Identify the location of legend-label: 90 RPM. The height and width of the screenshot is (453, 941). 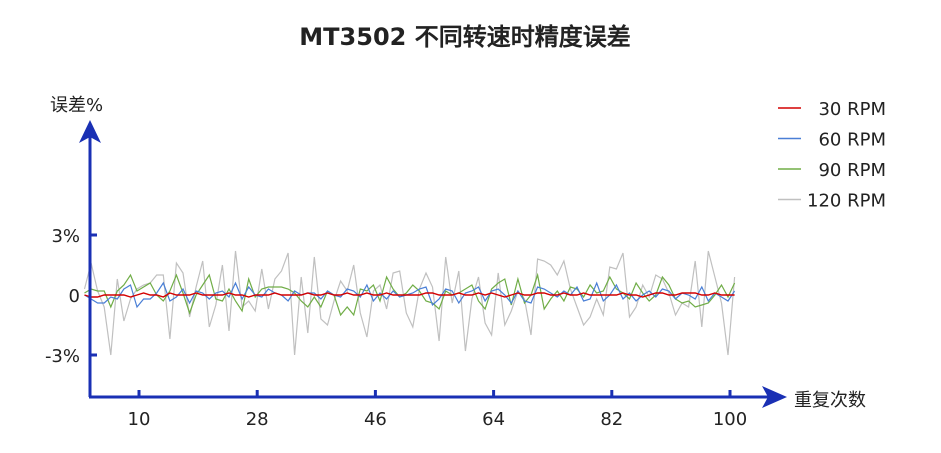
(852, 170).